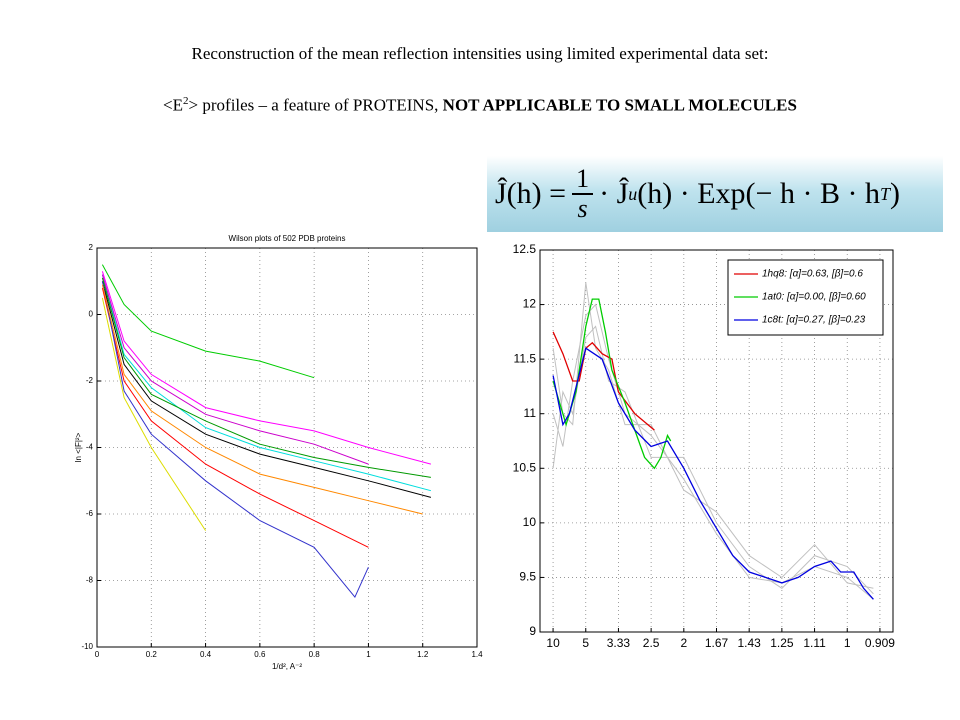 The width and height of the screenshot is (960, 720). I want to click on x-tick-label: 5, so click(585, 643).